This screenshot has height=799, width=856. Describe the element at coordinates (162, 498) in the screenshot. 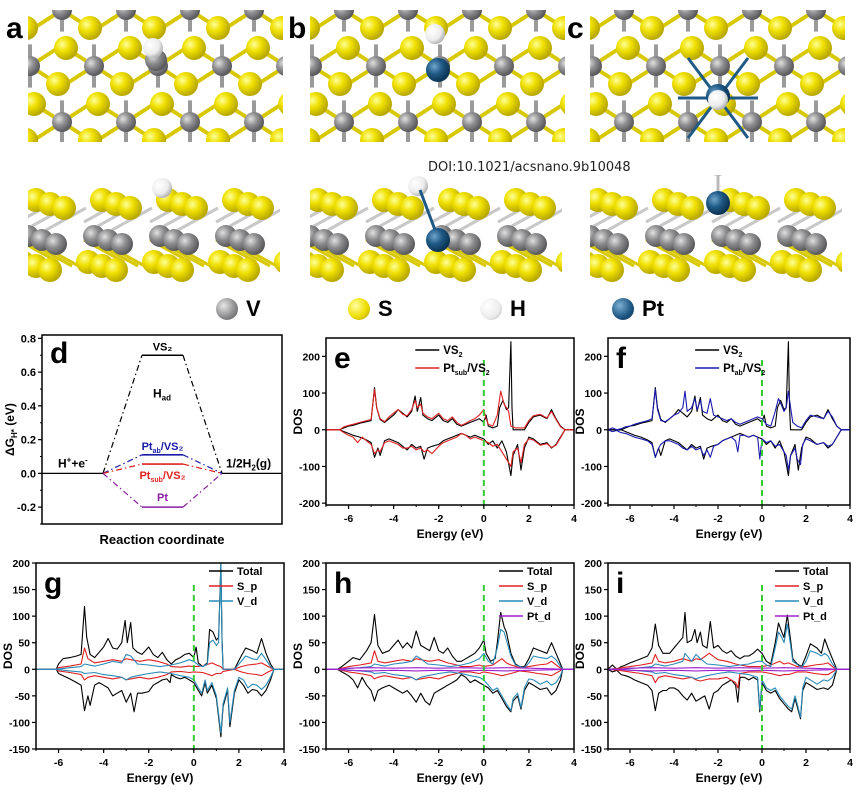

I see `series-pt-label: Pt` at that location.